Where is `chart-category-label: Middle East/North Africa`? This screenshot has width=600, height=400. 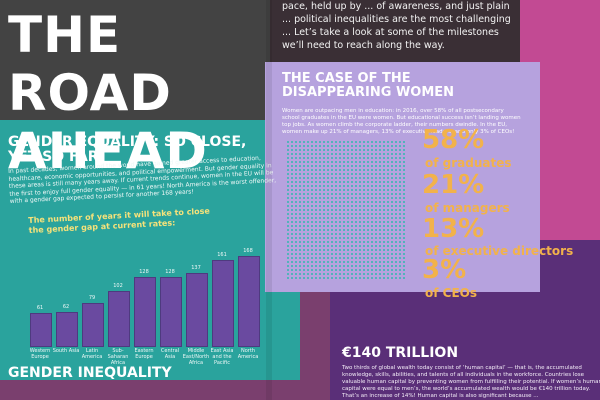 chart-category-label: Middle East/North Africa is located at coordinates (196, 357).